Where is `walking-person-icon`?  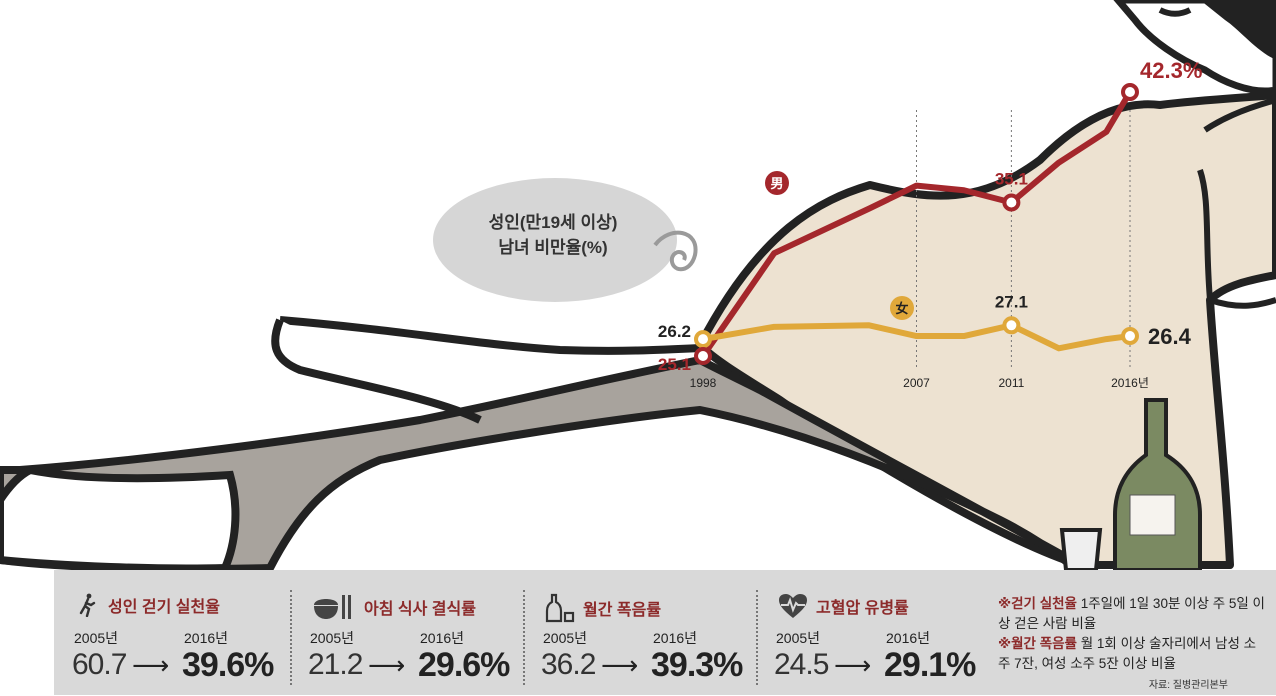
walking-person-icon is located at coordinates (87, 605).